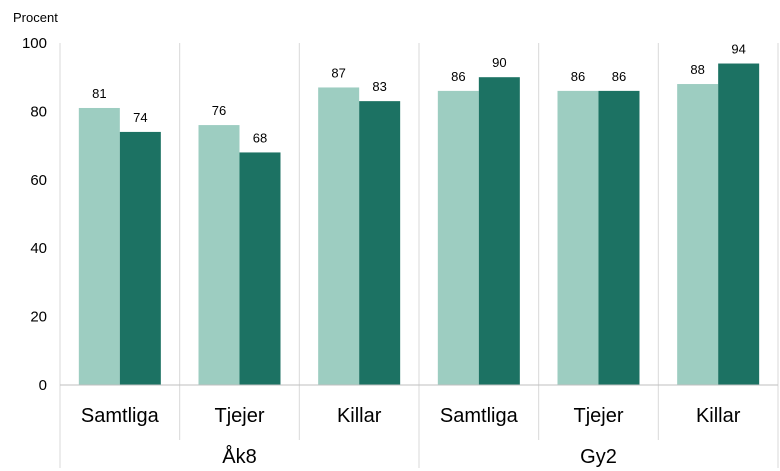  What do you see at coordinates (38, 180) in the screenshot?
I see `y-tick-label: 60` at bounding box center [38, 180].